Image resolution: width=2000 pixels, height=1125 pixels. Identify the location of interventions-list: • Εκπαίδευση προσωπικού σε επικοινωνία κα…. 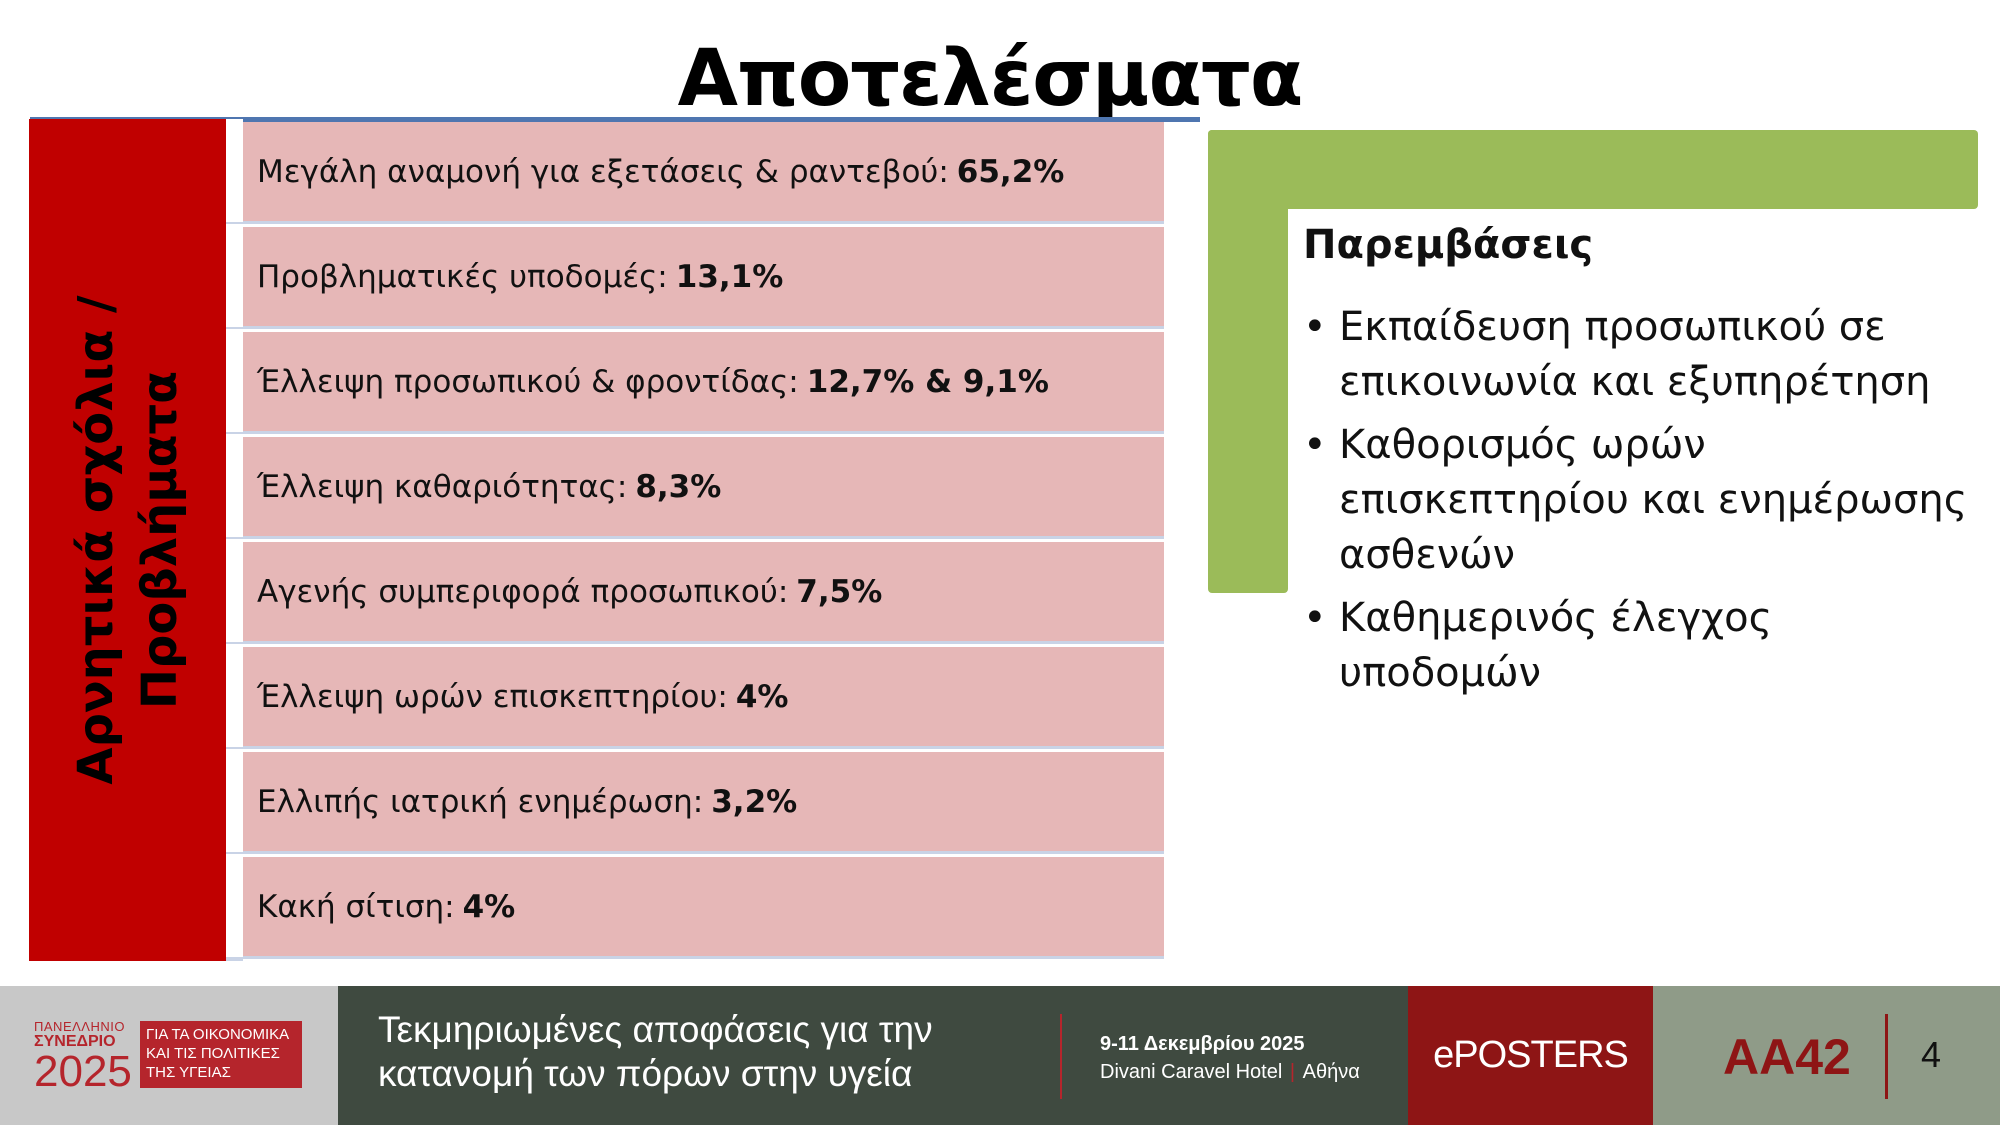
(1643, 504).